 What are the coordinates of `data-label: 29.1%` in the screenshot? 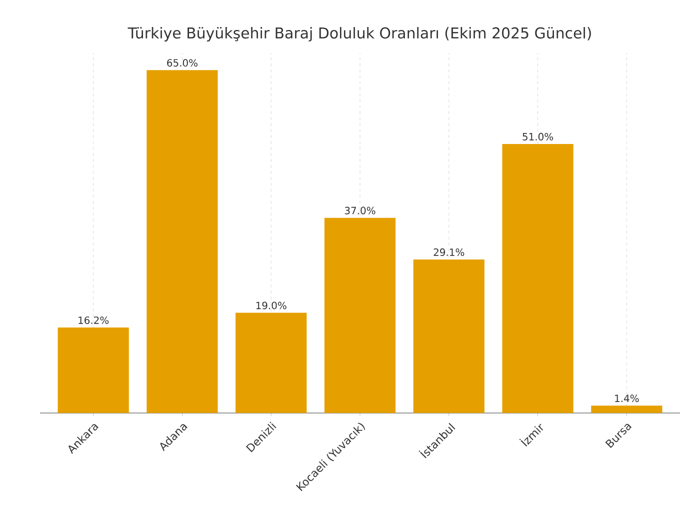 It's located at (449, 252).